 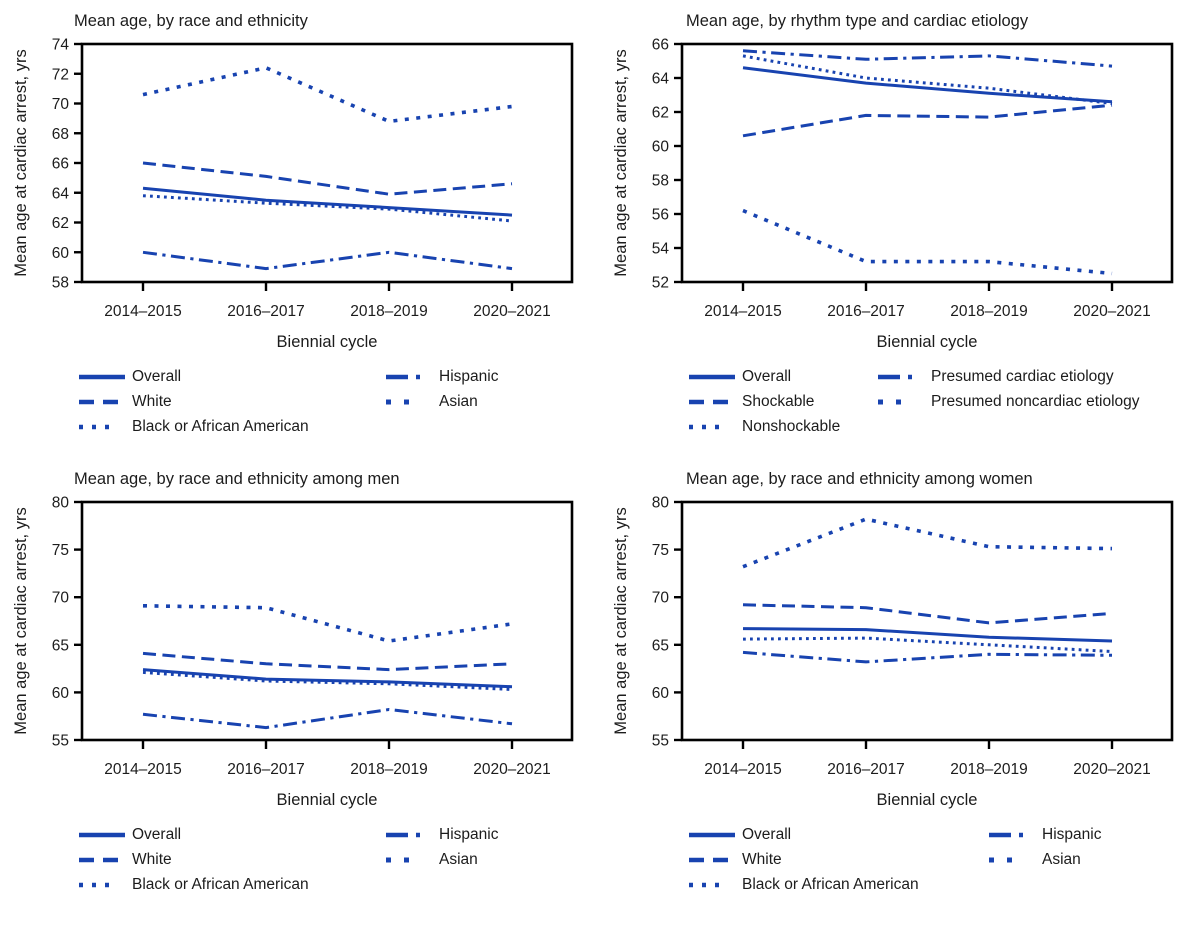 I want to click on legend-item-shockable: Shockable, so click(x=764, y=401).